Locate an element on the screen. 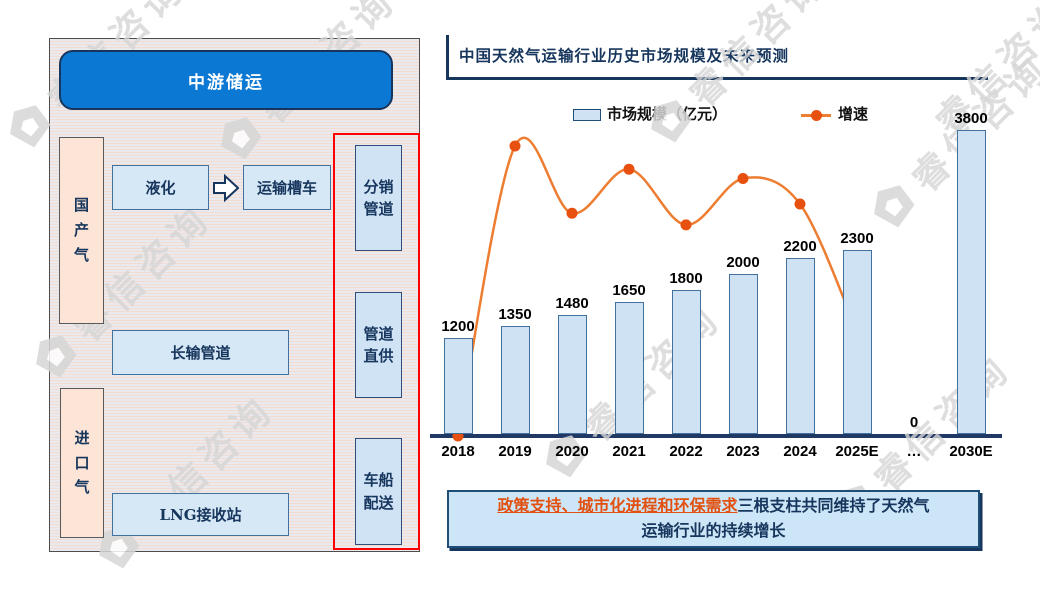  bar-value-label: 2200 is located at coordinates (800, 246).